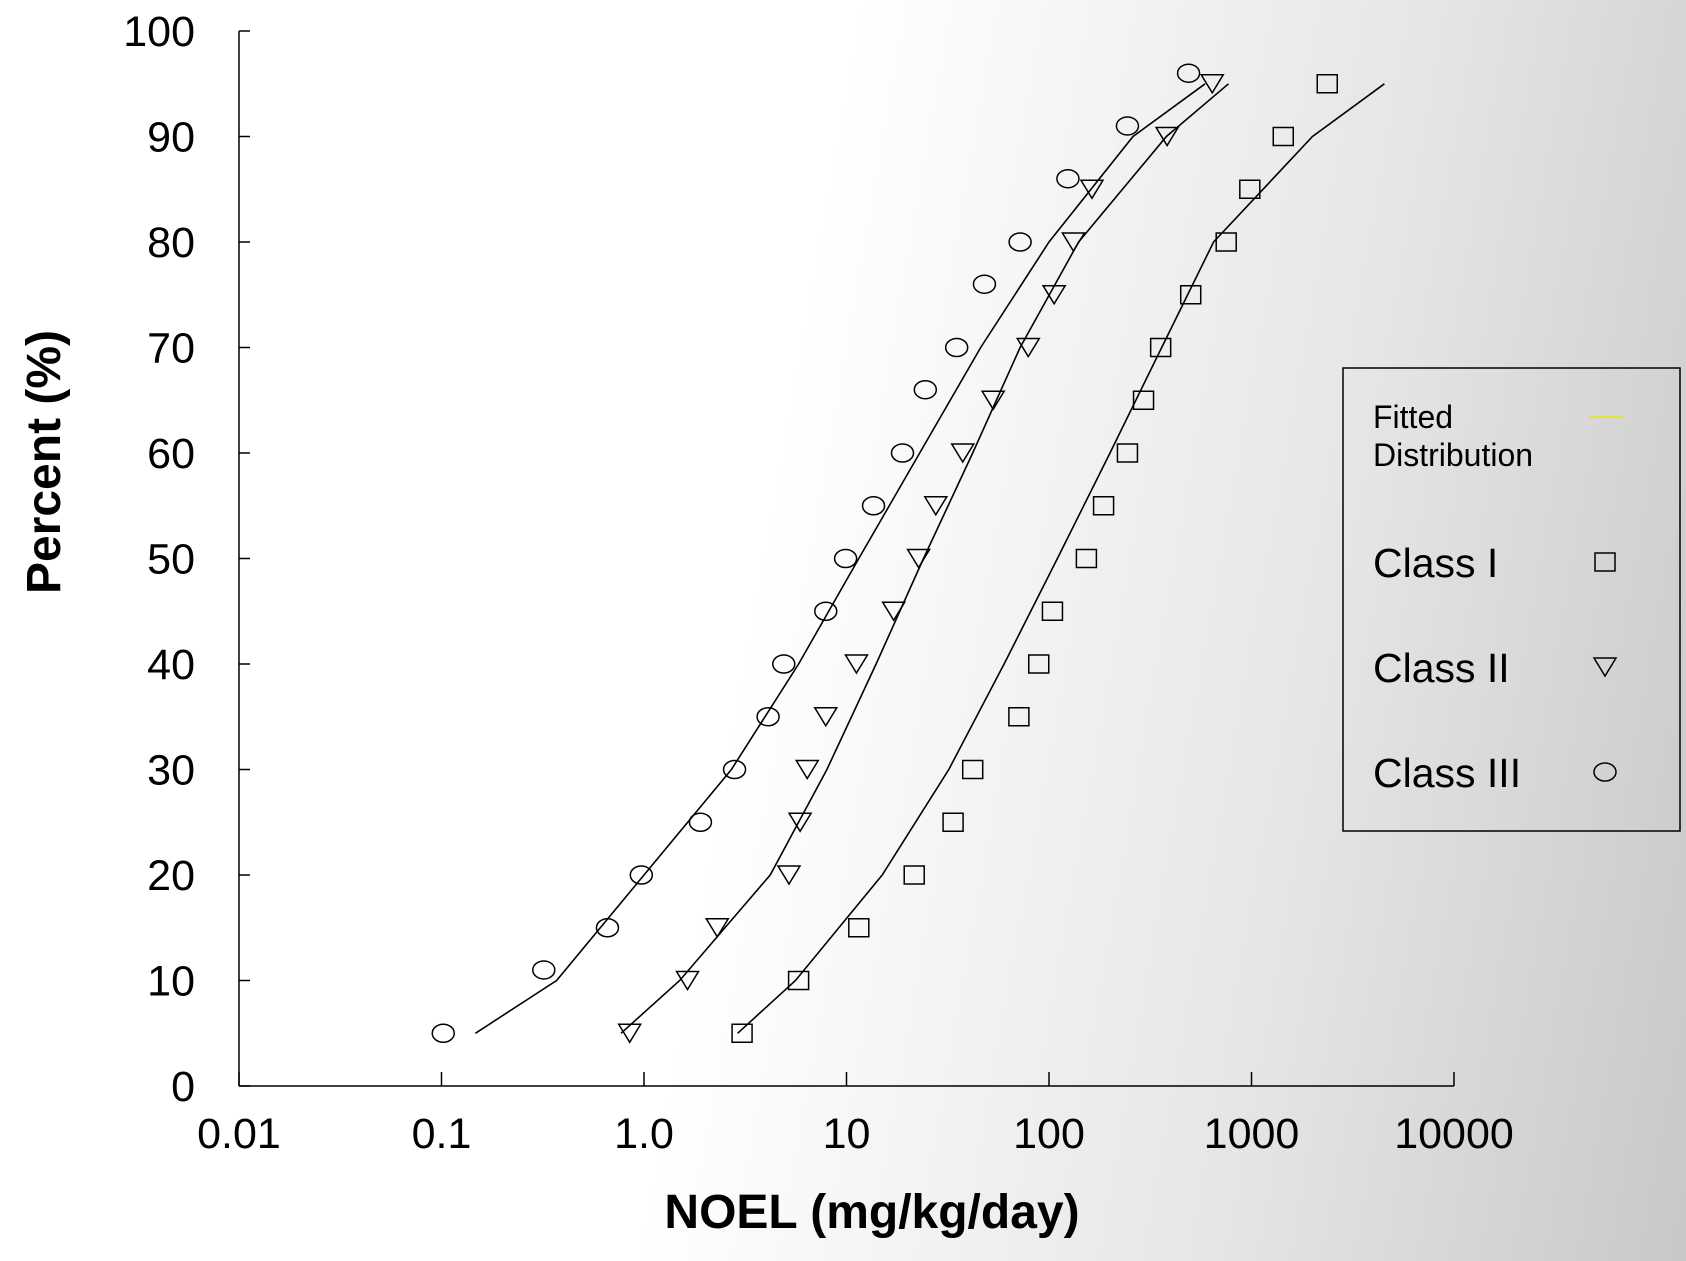 The width and height of the screenshot is (1686, 1261). I want to click on y-tick-label: 100, so click(159, 32).